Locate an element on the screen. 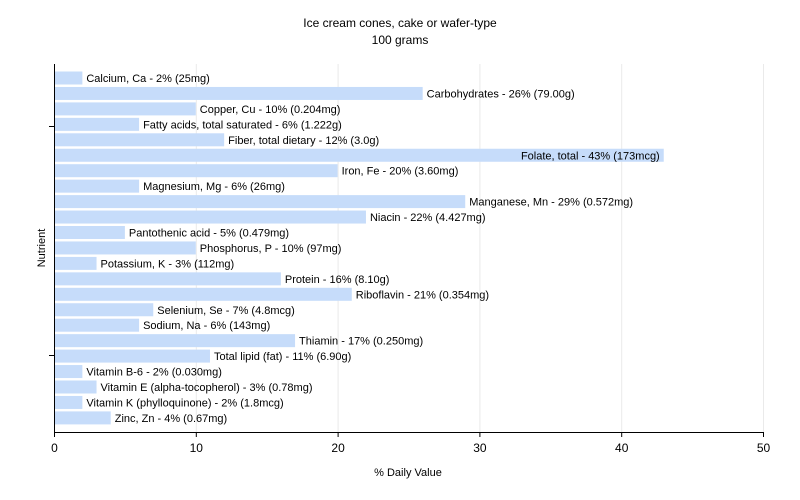 The width and height of the screenshot is (800, 500). x-tick-label-10: 10 is located at coordinates (197, 448).